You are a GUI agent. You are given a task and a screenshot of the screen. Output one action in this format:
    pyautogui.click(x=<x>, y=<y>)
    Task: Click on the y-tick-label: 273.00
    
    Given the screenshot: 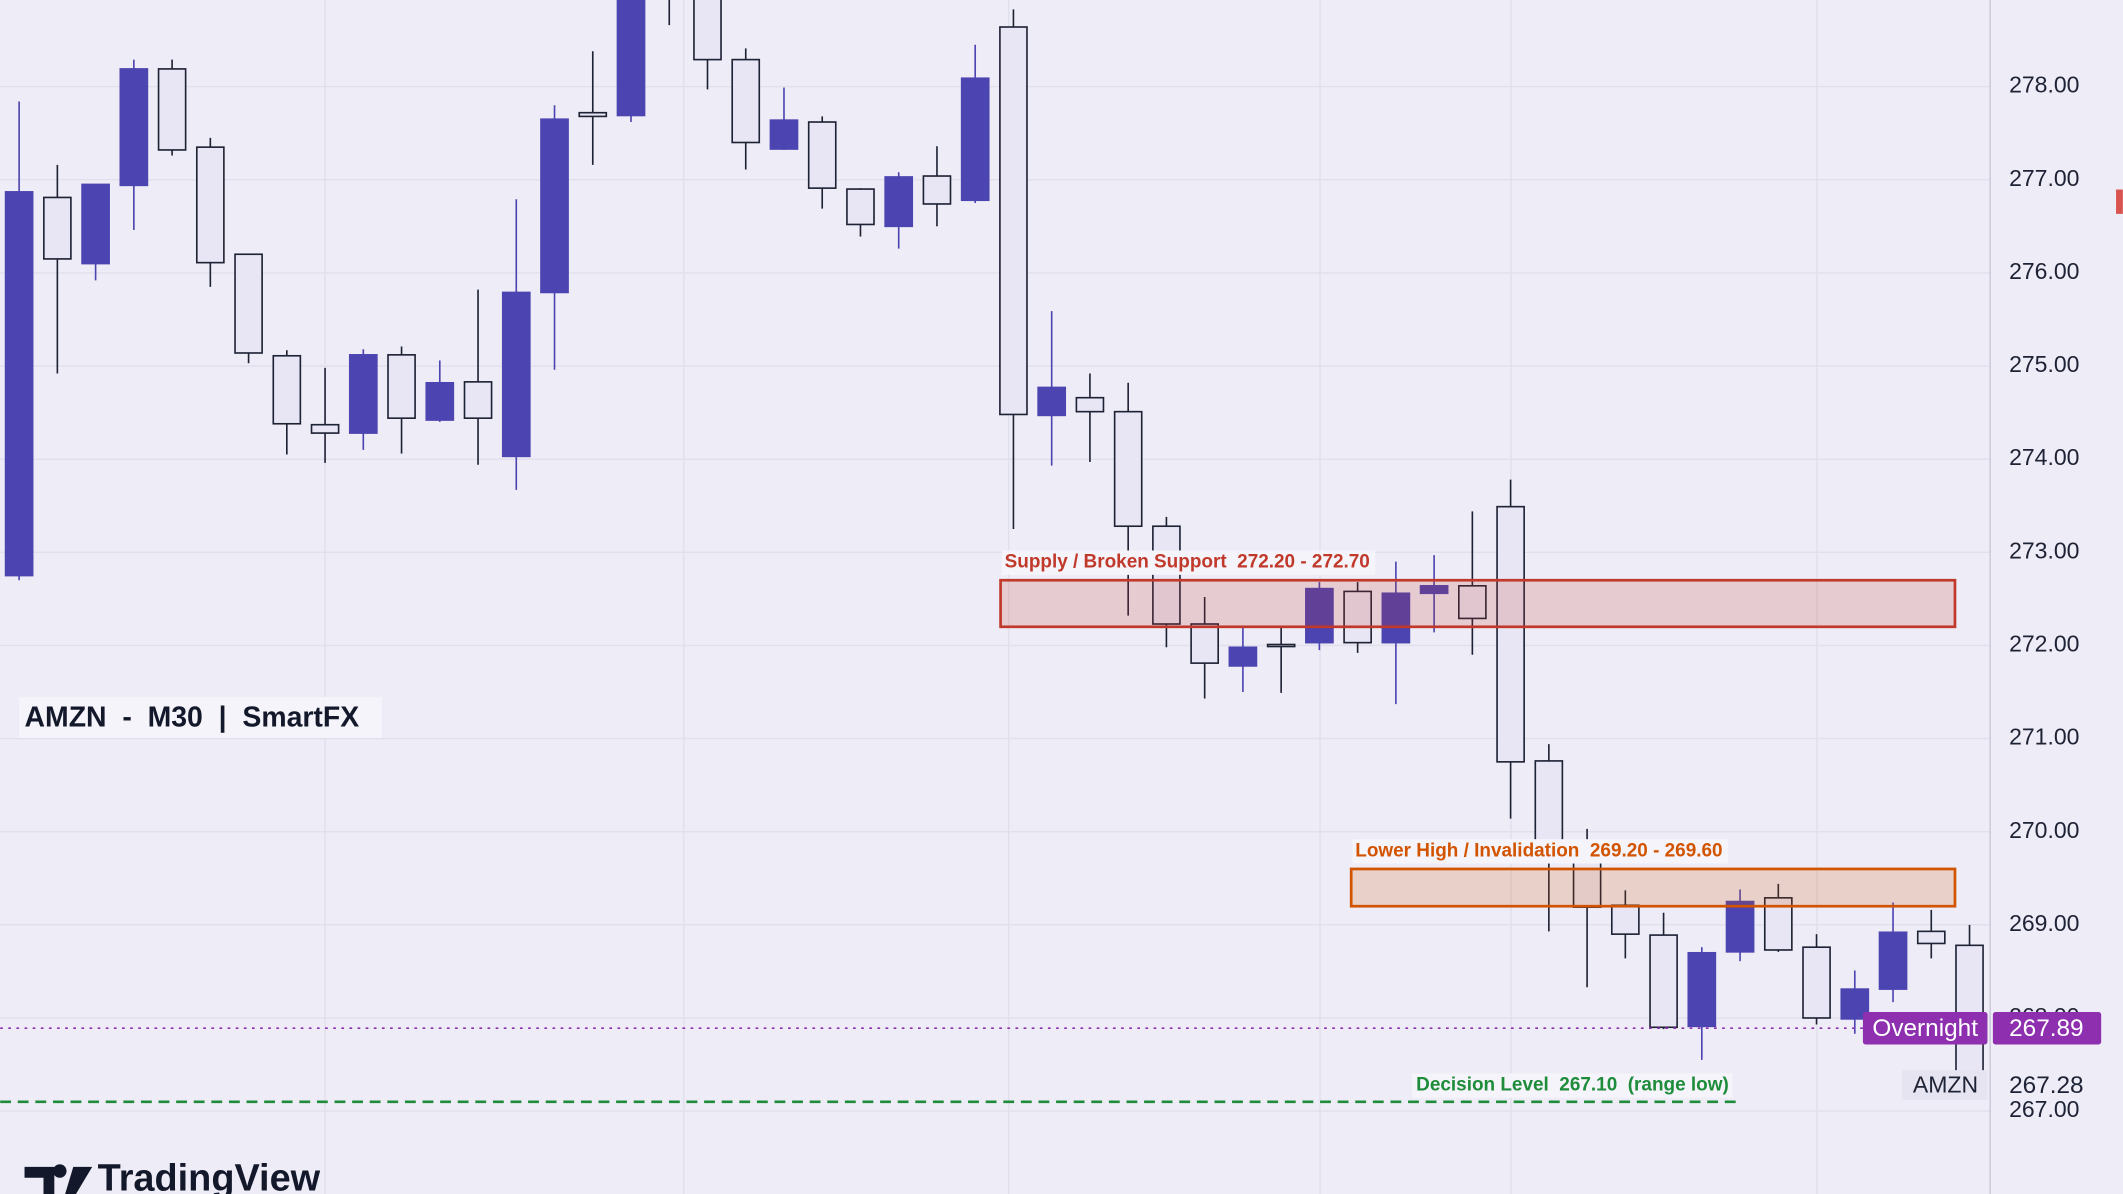 What is the action you would take?
    pyautogui.click(x=2044, y=550)
    